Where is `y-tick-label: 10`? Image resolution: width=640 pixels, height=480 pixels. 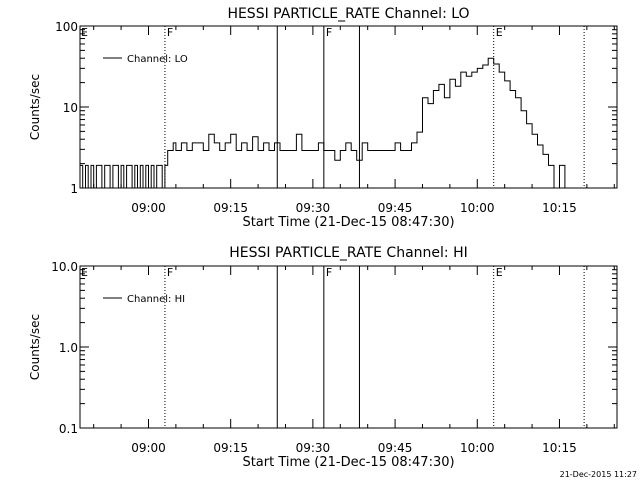
y-tick-label: 10 is located at coordinates (70, 108).